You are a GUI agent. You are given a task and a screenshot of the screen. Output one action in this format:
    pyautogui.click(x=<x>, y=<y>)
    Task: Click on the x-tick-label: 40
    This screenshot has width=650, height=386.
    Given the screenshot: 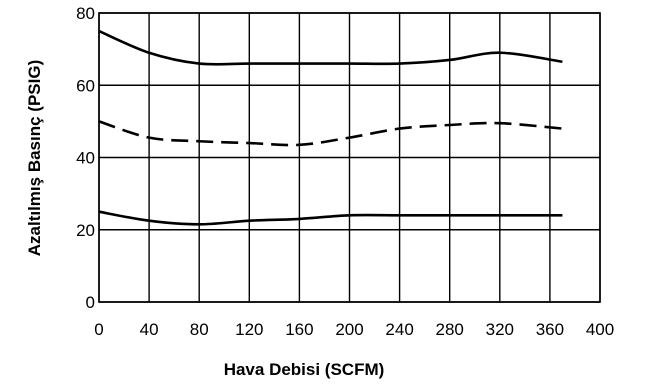 What is the action you would take?
    pyautogui.click(x=149, y=329)
    